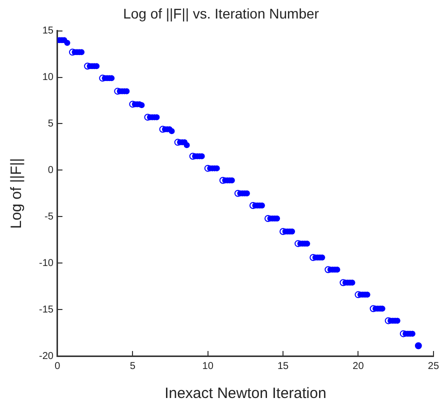  Describe the element at coordinates (51, 170) in the screenshot. I see `y-tick-label: 0` at that location.